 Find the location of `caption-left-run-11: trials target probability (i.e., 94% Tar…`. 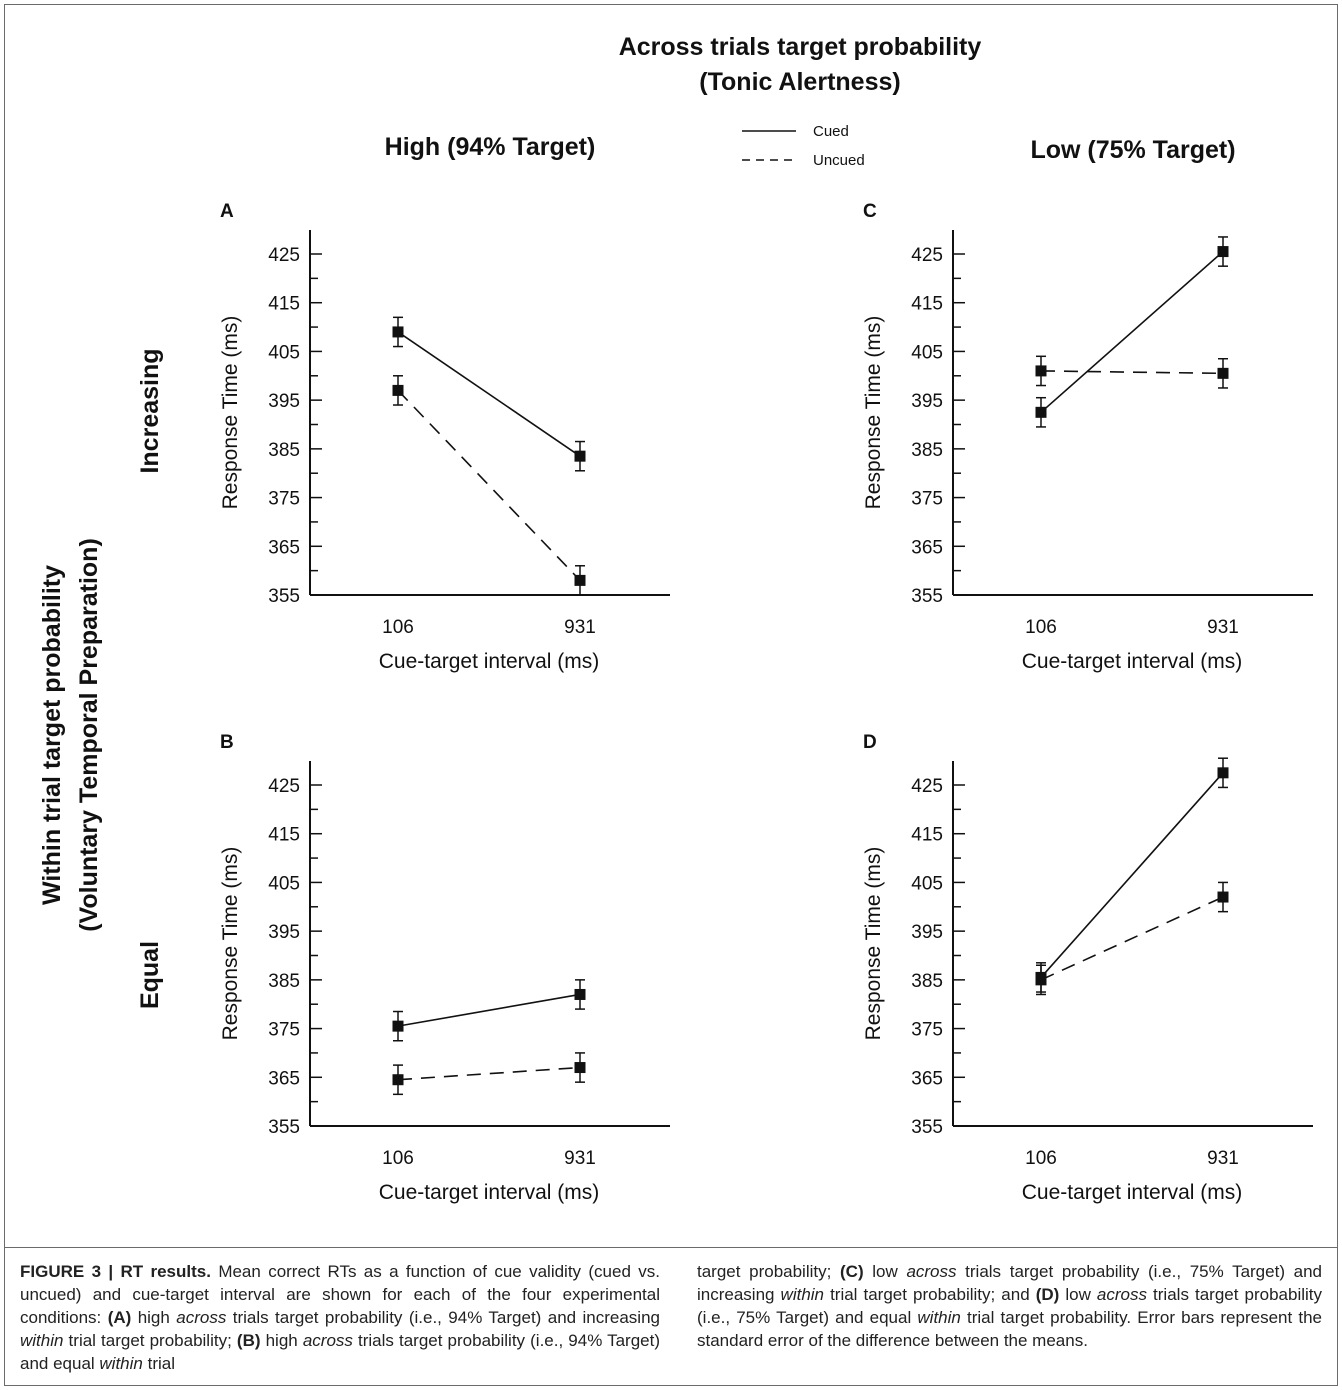

caption-left-run-11: trials target probability (i.e., 94% Tar… is located at coordinates (340, 1352).